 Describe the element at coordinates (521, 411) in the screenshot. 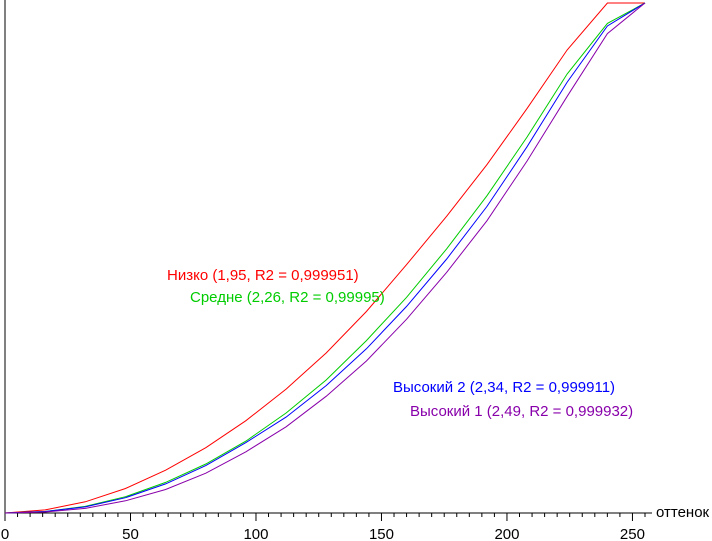

I see `series-label-4: Высокий 1 (2,49, R2 = 0,999932)` at that location.